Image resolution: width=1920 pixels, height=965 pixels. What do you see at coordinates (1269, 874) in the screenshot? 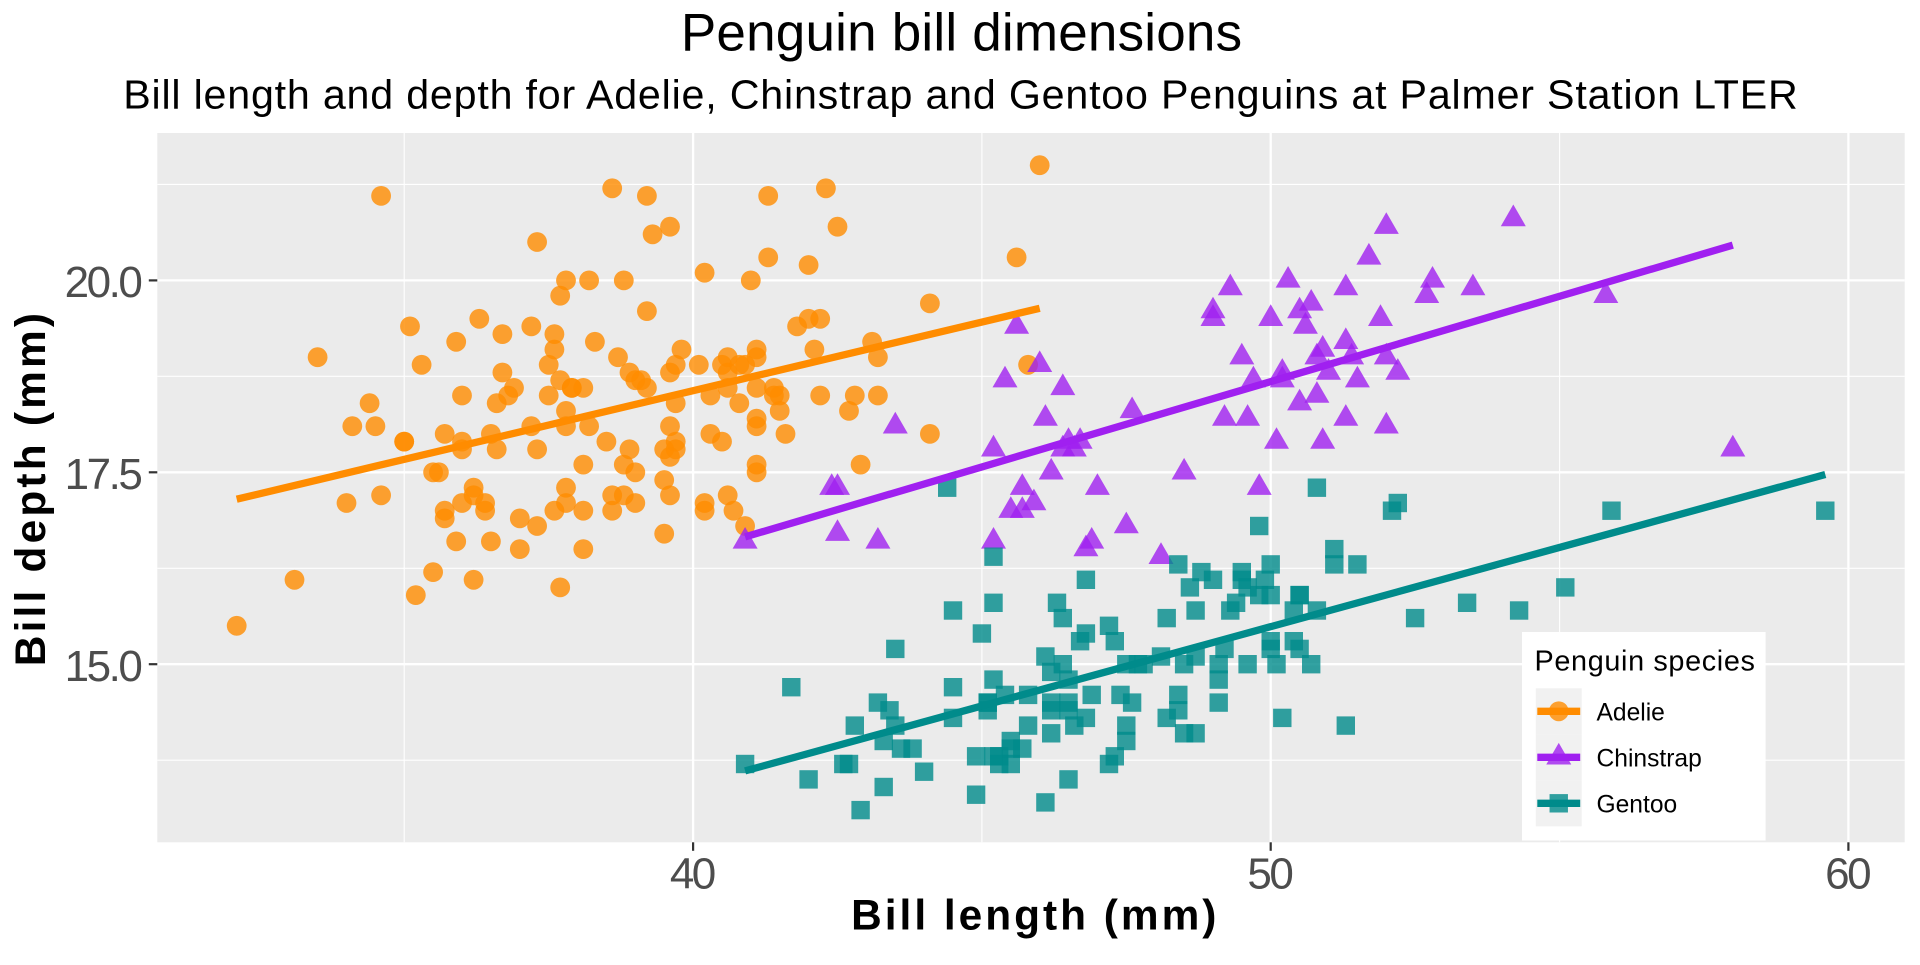
I see `svg-text: 50` at bounding box center [1269, 874].